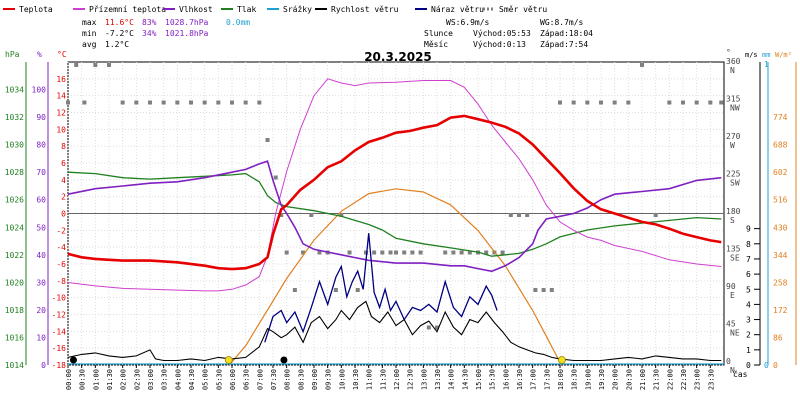 This screenshot has height=400, width=800. I want to click on stats-temp: 1.2°C, so click(117, 44).